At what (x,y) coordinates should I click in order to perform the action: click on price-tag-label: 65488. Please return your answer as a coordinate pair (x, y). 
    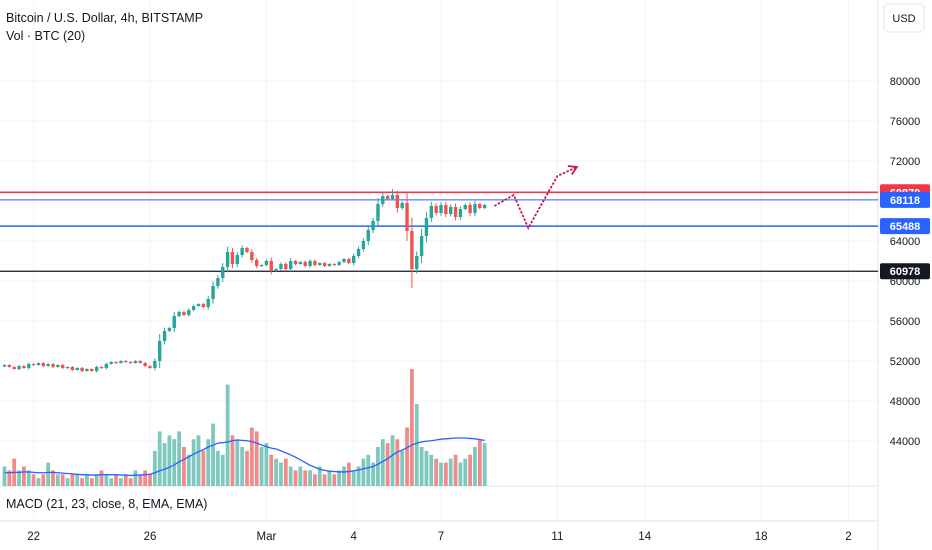
    Looking at the image, I should click on (905, 227).